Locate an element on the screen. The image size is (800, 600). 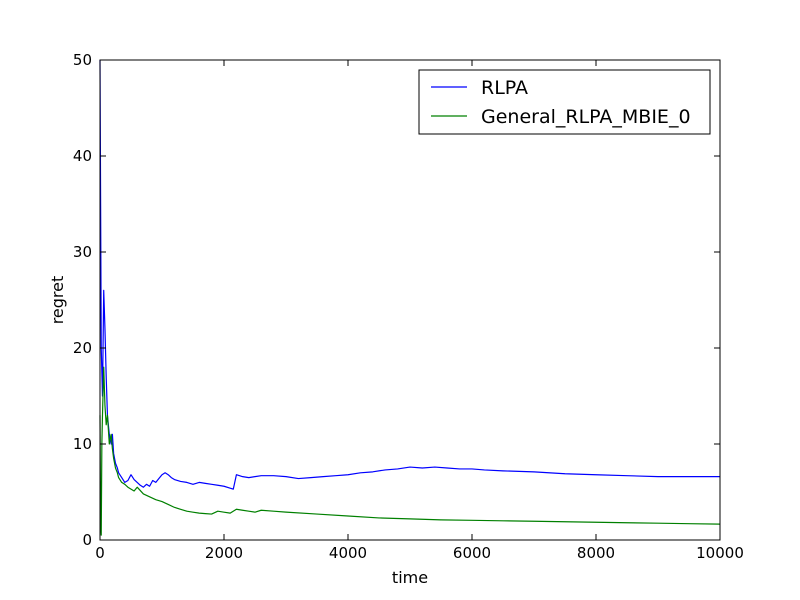
x-tick-label: 4000 is located at coordinates (348, 553).